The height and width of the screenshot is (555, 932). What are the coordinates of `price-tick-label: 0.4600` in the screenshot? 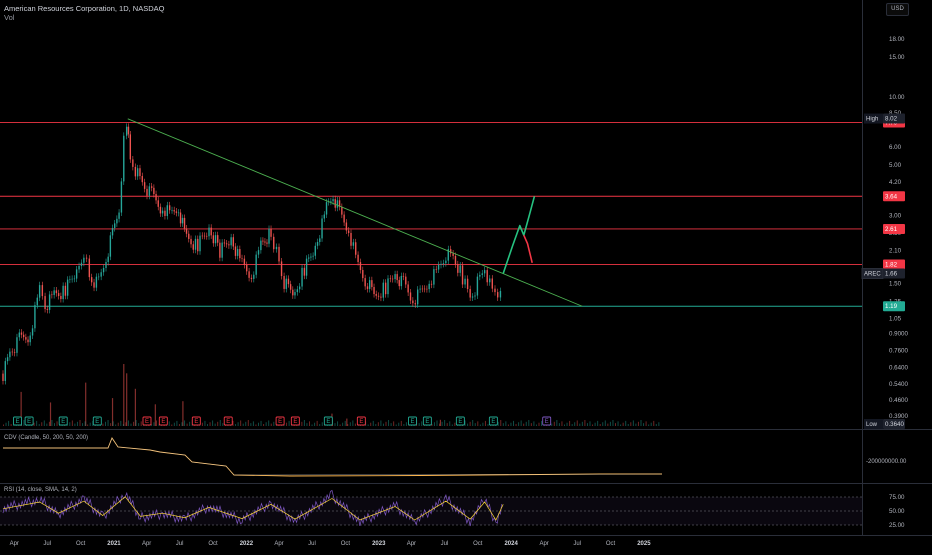 It's located at (898, 400).